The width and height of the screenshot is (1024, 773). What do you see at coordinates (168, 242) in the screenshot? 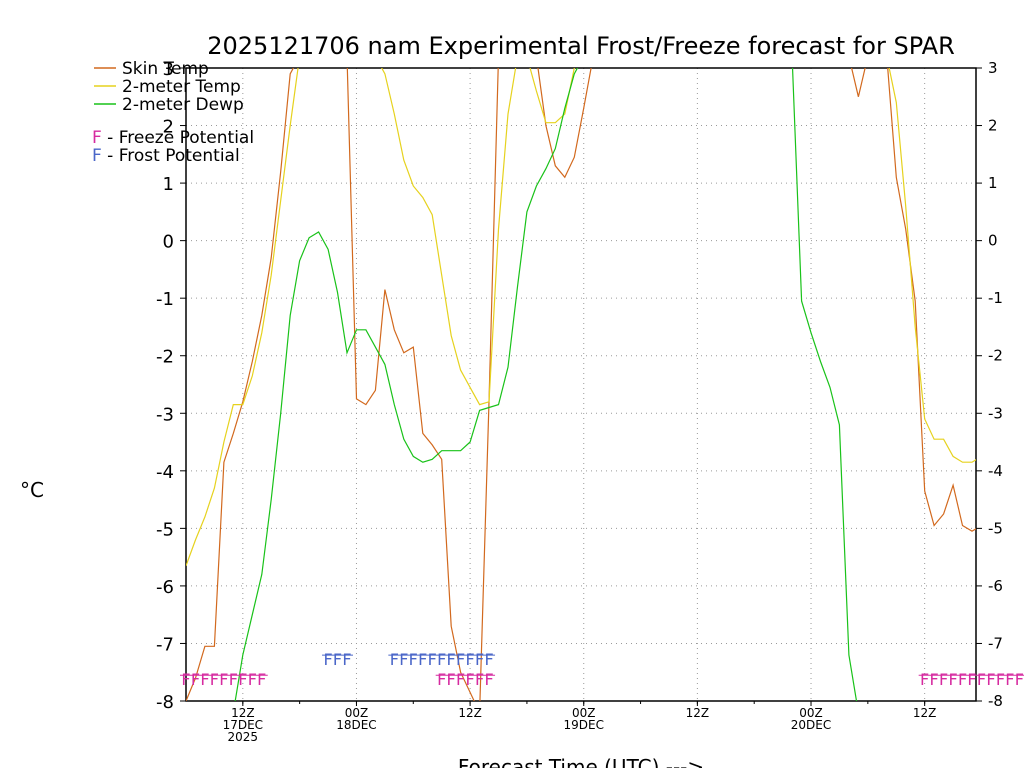
I see `y-tick-label-left: 0` at bounding box center [168, 242].